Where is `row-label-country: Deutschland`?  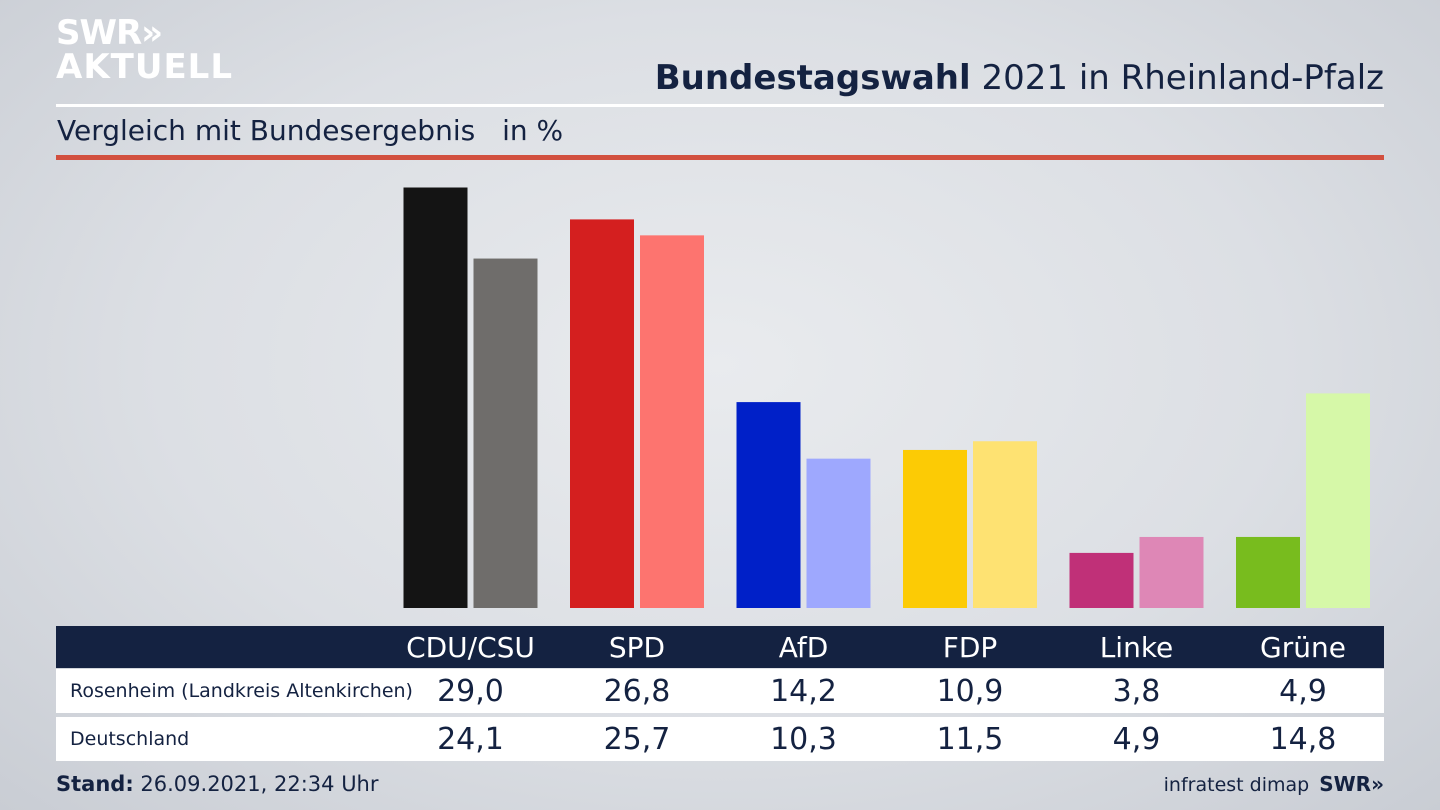 row-label-country: Deutschland is located at coordinates (130, 739).